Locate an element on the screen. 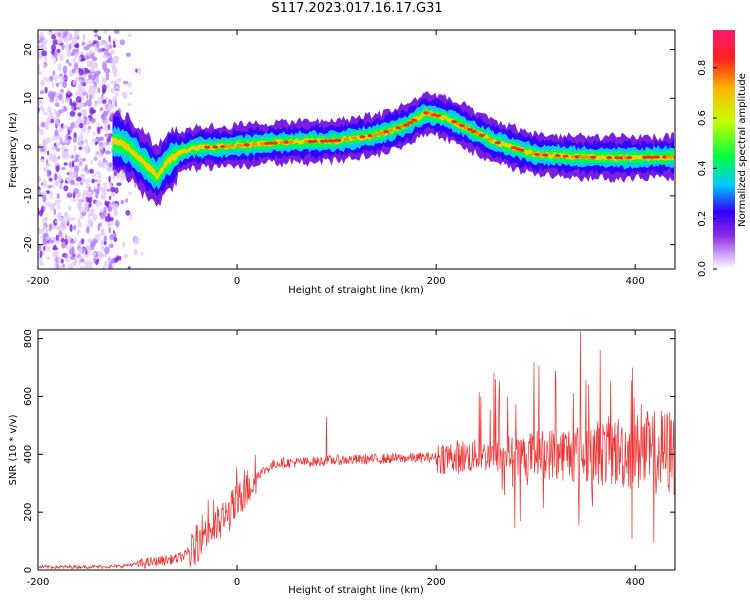  y-tick-label: 0 is located at coordinates (28, 570).